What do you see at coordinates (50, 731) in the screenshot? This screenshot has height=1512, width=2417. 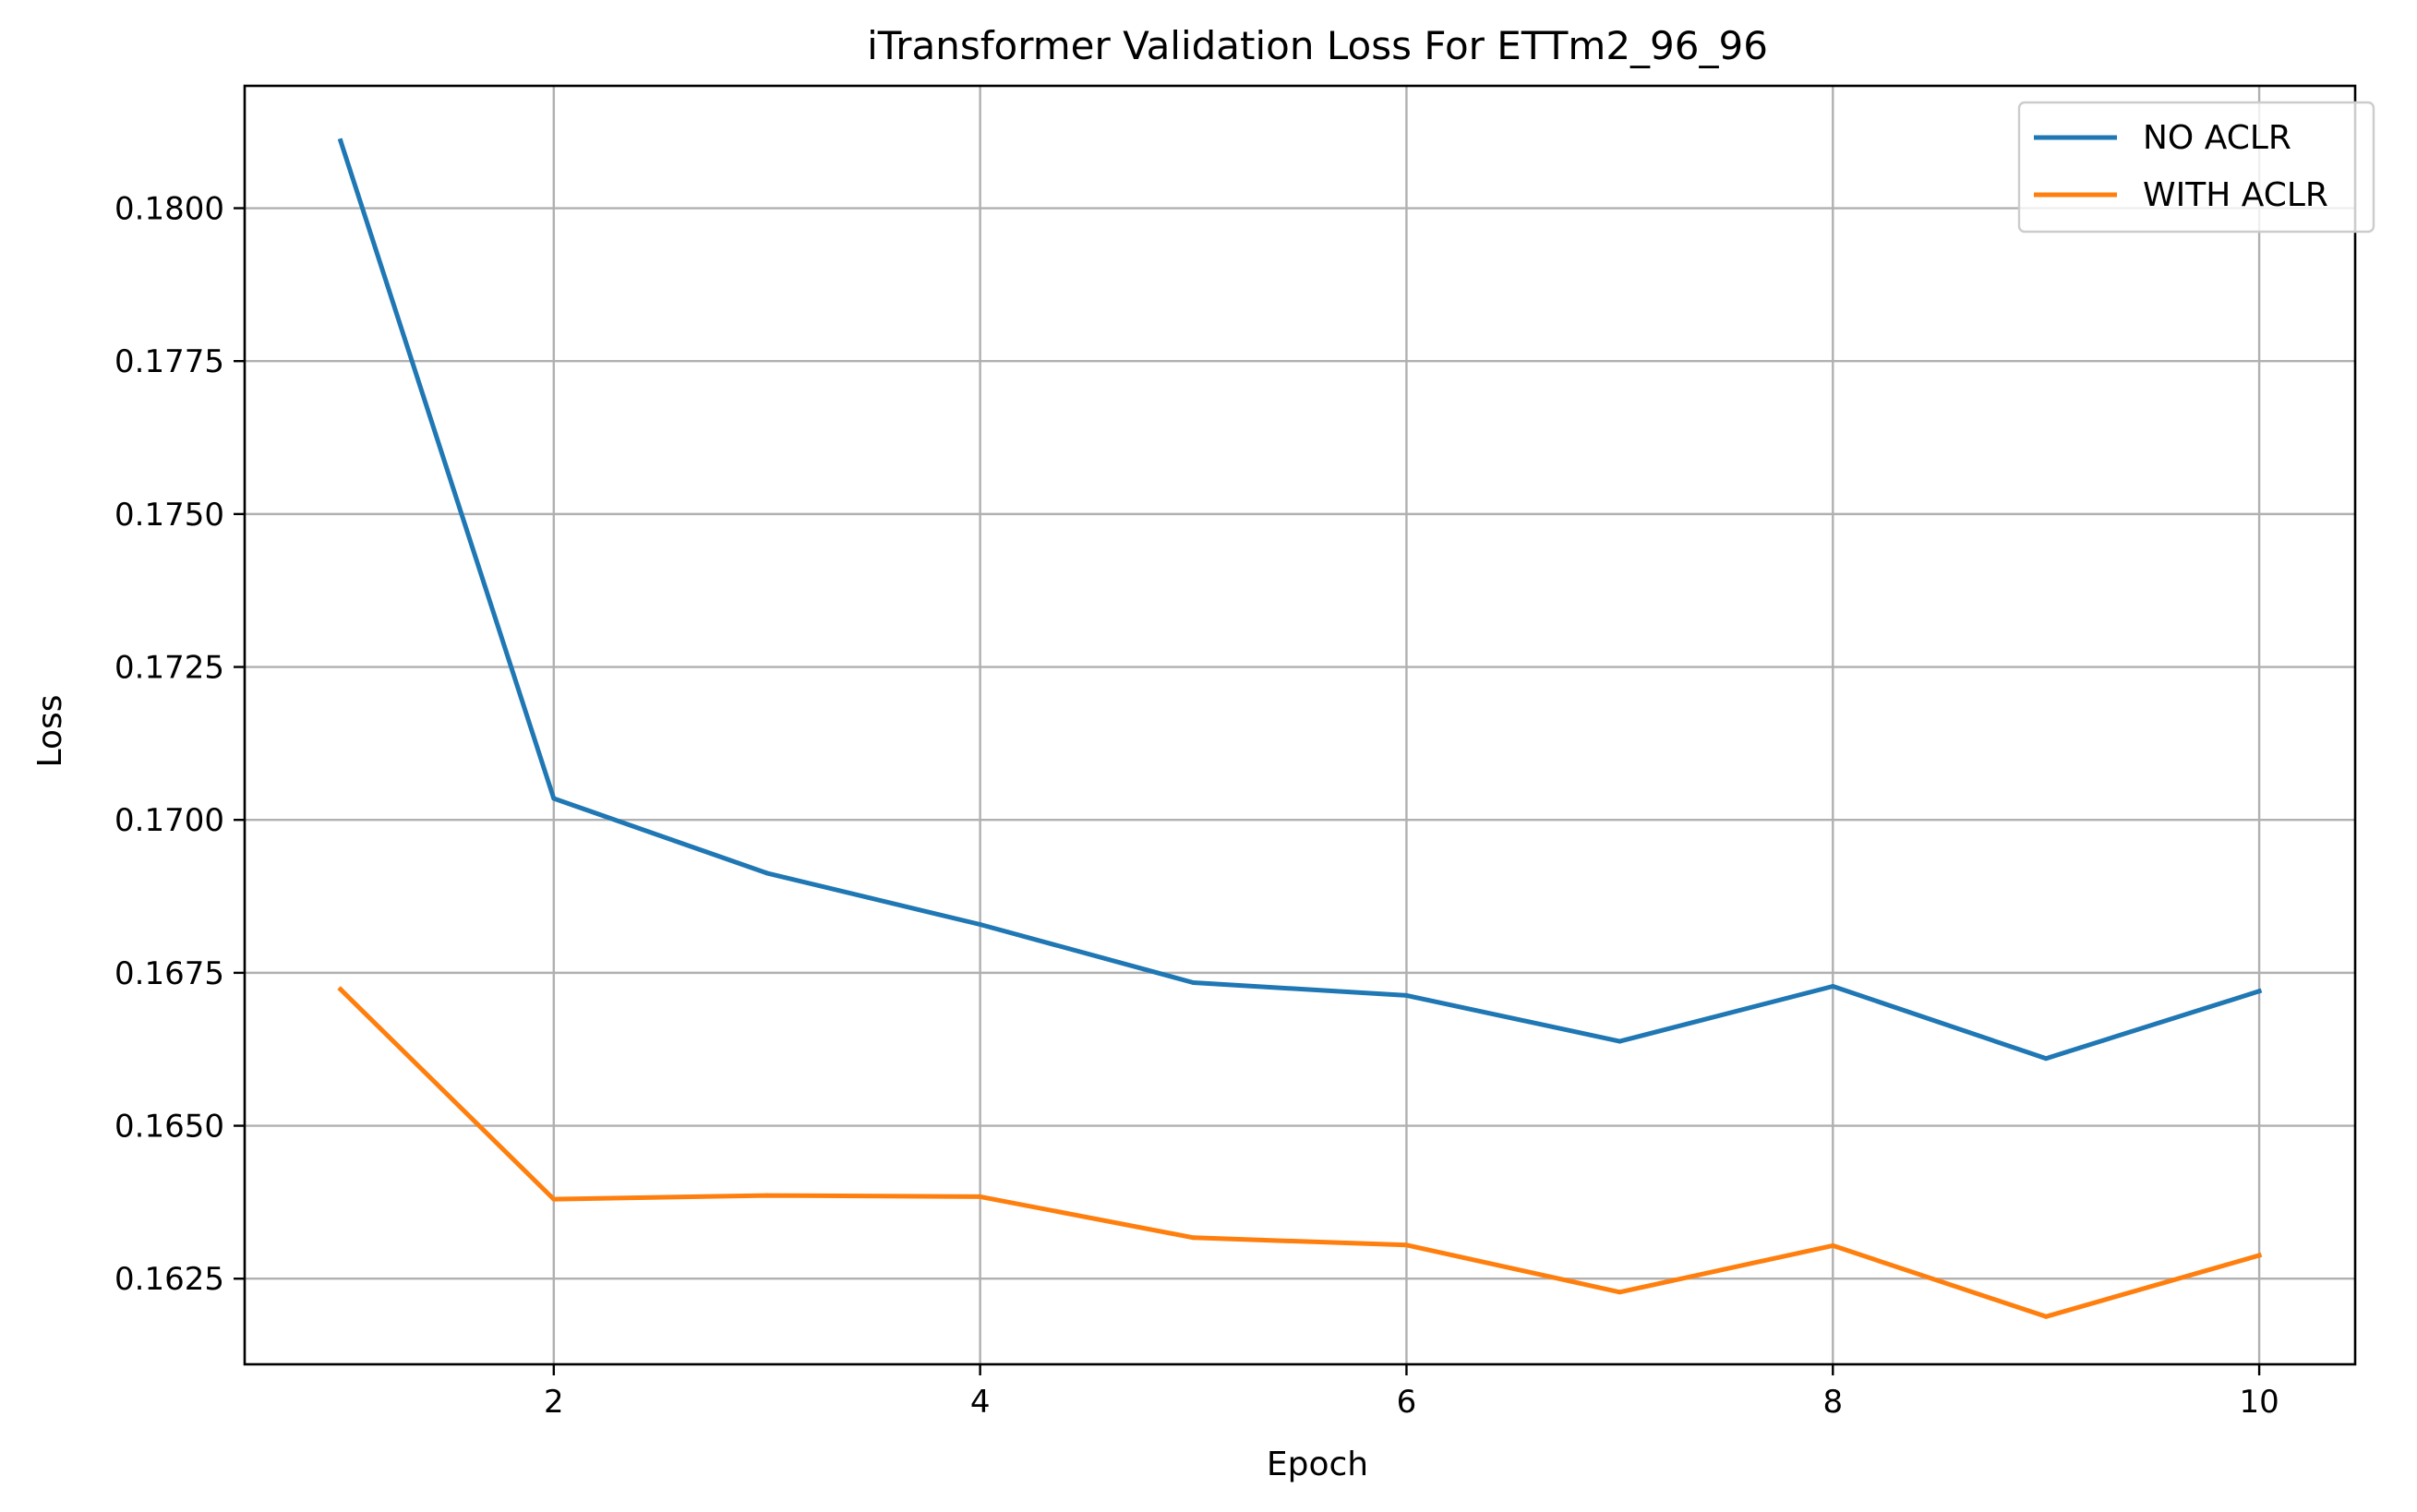 I see `y-axis-label: Loss` at bounding box center [50, 731].